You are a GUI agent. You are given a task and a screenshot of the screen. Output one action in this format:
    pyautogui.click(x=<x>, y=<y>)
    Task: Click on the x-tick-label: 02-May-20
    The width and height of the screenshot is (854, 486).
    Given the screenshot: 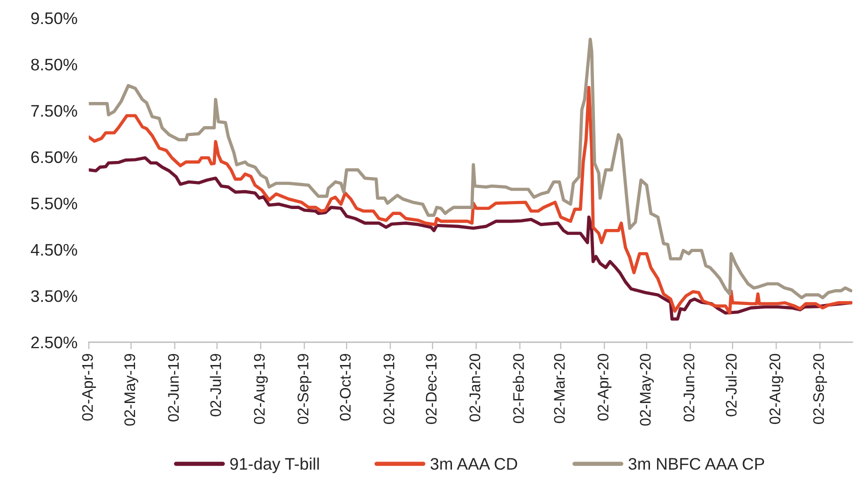 What is the action you would take?
    pyautogui.click(x=647, y=390)
    